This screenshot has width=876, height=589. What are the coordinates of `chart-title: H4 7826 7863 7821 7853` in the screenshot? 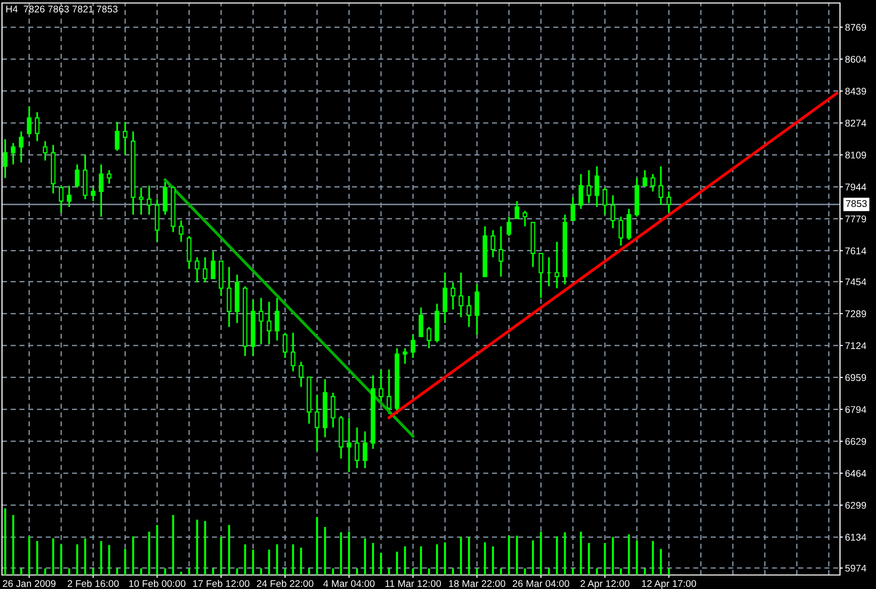 It's located at (62, 9).